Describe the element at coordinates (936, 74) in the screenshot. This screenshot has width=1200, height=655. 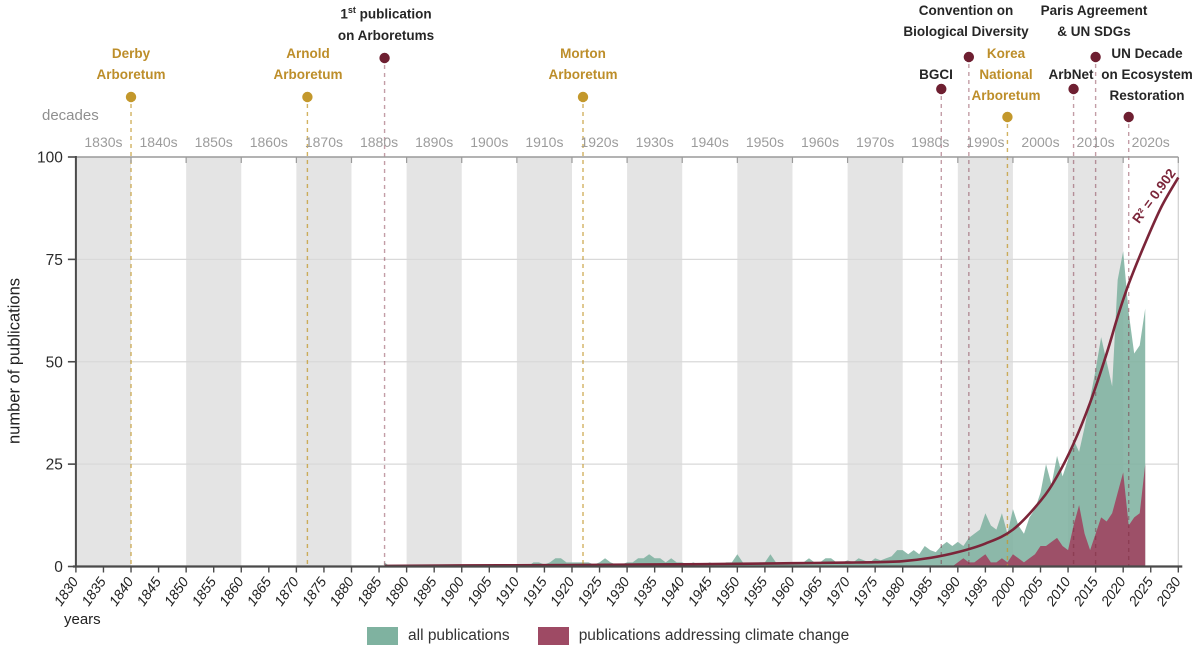
I see `annotation-line: BGCI` at that location.